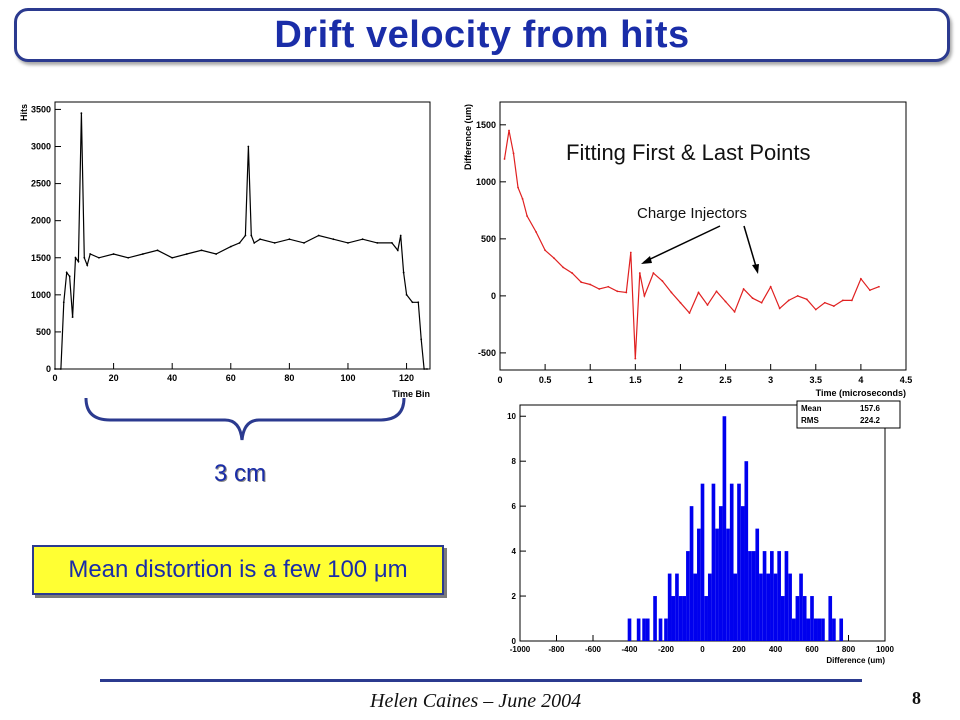 This screenshot has height=720, width=960. I want to click on stats-mean-value: 157.6, so click(870, 408).